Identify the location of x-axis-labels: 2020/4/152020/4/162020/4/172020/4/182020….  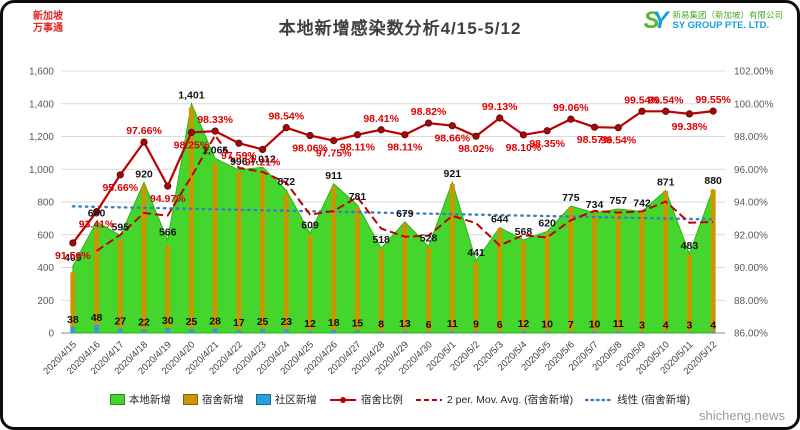
(380, 358).